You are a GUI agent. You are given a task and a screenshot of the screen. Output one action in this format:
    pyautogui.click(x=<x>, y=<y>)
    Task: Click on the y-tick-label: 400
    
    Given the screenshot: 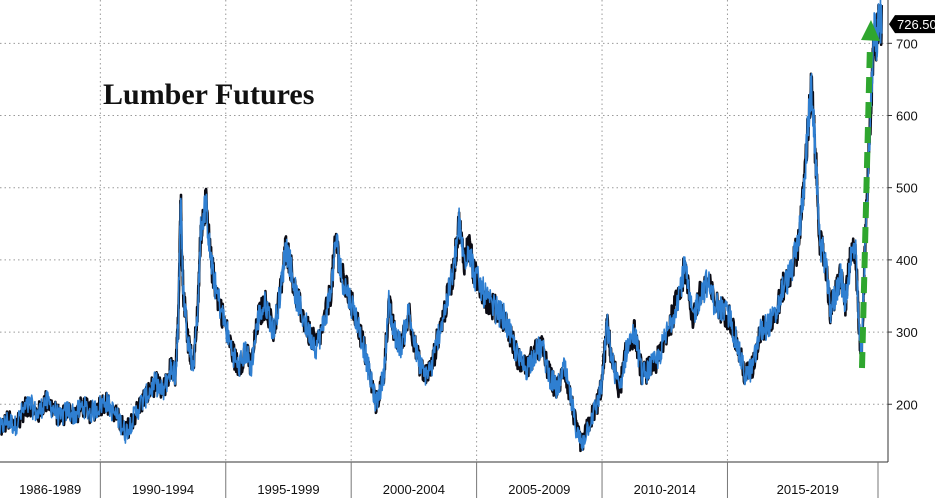 What is the action you would take?
    pyautogui.click(x=907, y=260)
    